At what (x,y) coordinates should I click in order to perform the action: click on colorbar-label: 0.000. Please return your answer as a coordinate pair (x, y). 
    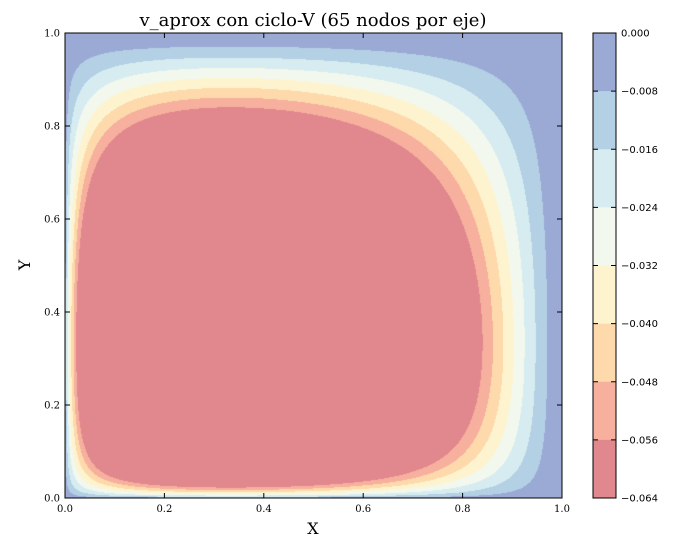
    Looking at the image, I should click on (635, 34).